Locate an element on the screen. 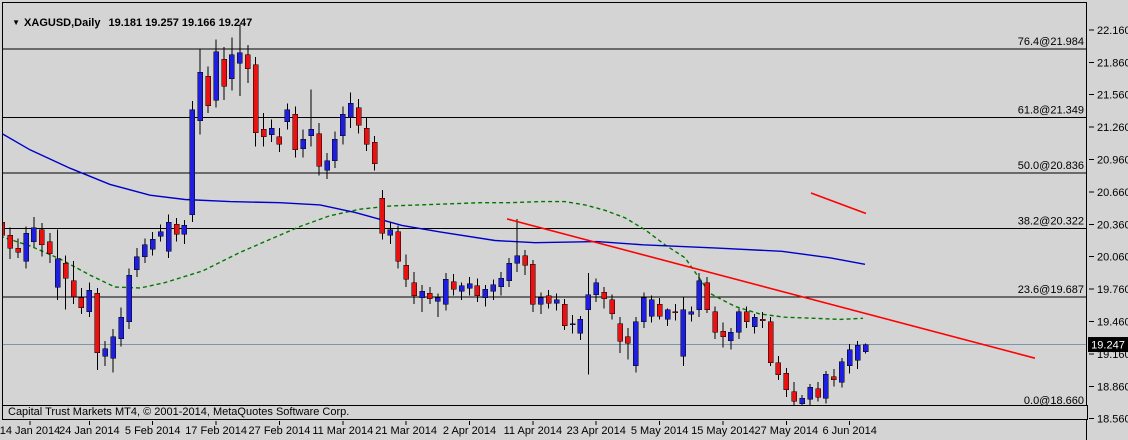 Image resolution: width=1128 pixels, height=440 pixels. price-tick-label: 19.460 is located at coordinates (1112, 323).